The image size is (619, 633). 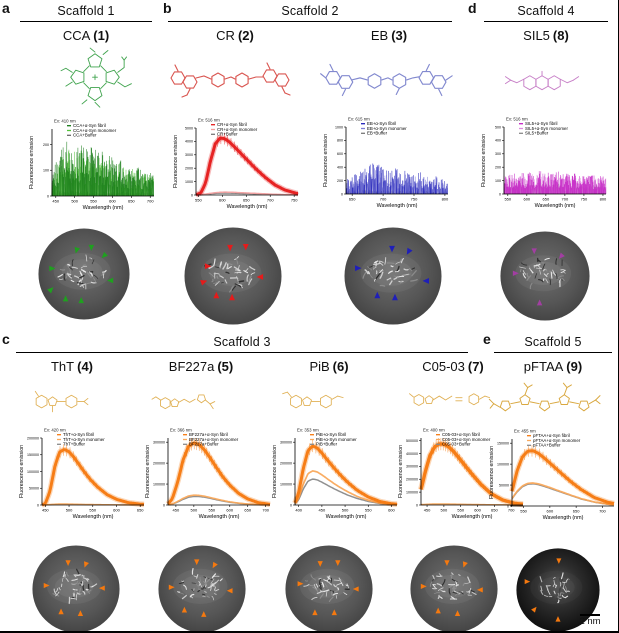 I want to click on svg-text: CCA+Buffer, so click(x=85, y=135).